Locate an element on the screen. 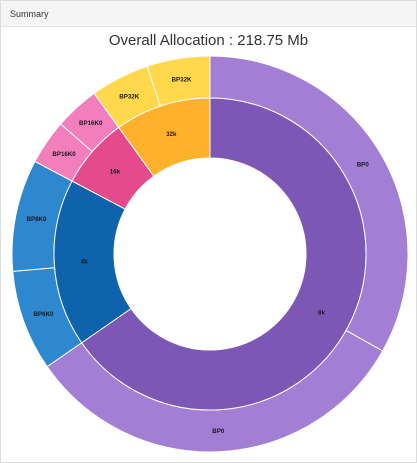  outer-ring-segment-label: BP6K0 is located at coordinates (44, 314).